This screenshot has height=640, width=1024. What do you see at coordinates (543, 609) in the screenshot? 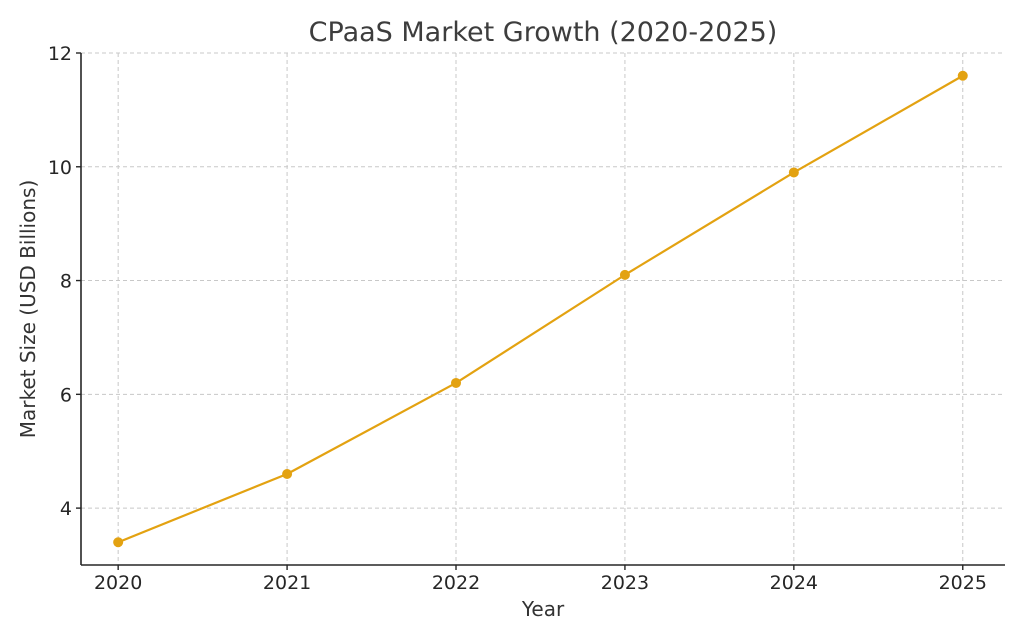
I see `x-axis-label: Year` at bounding box center [543, 609].